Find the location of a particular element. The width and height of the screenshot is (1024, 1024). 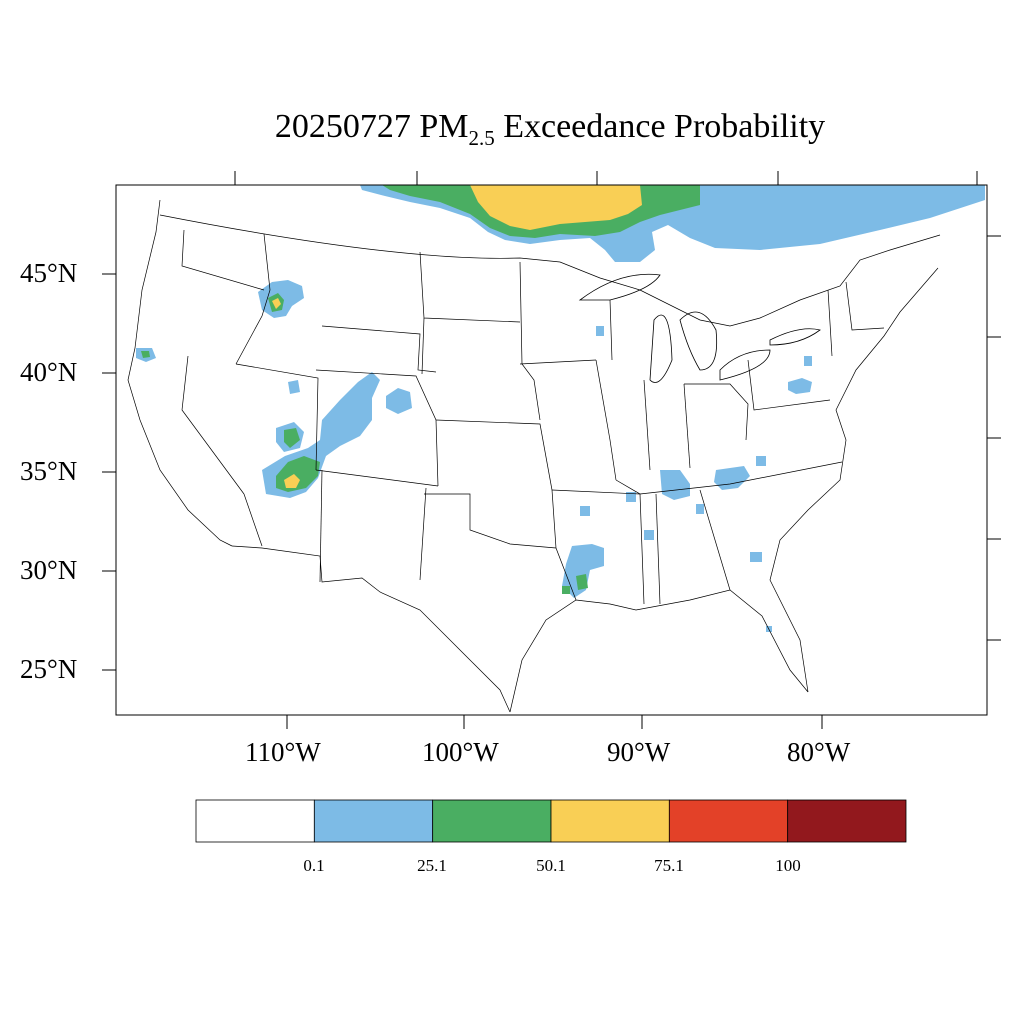

colorbar-label-75-1: 75.1 is located at coordinates (669, 865).